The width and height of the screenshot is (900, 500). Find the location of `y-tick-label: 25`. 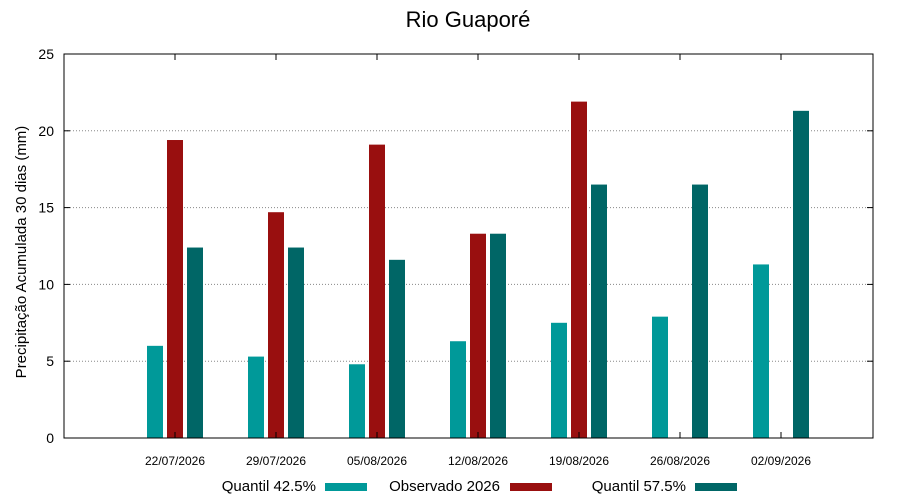

y-tick-label: 25 is located at coordinates (46, 54).